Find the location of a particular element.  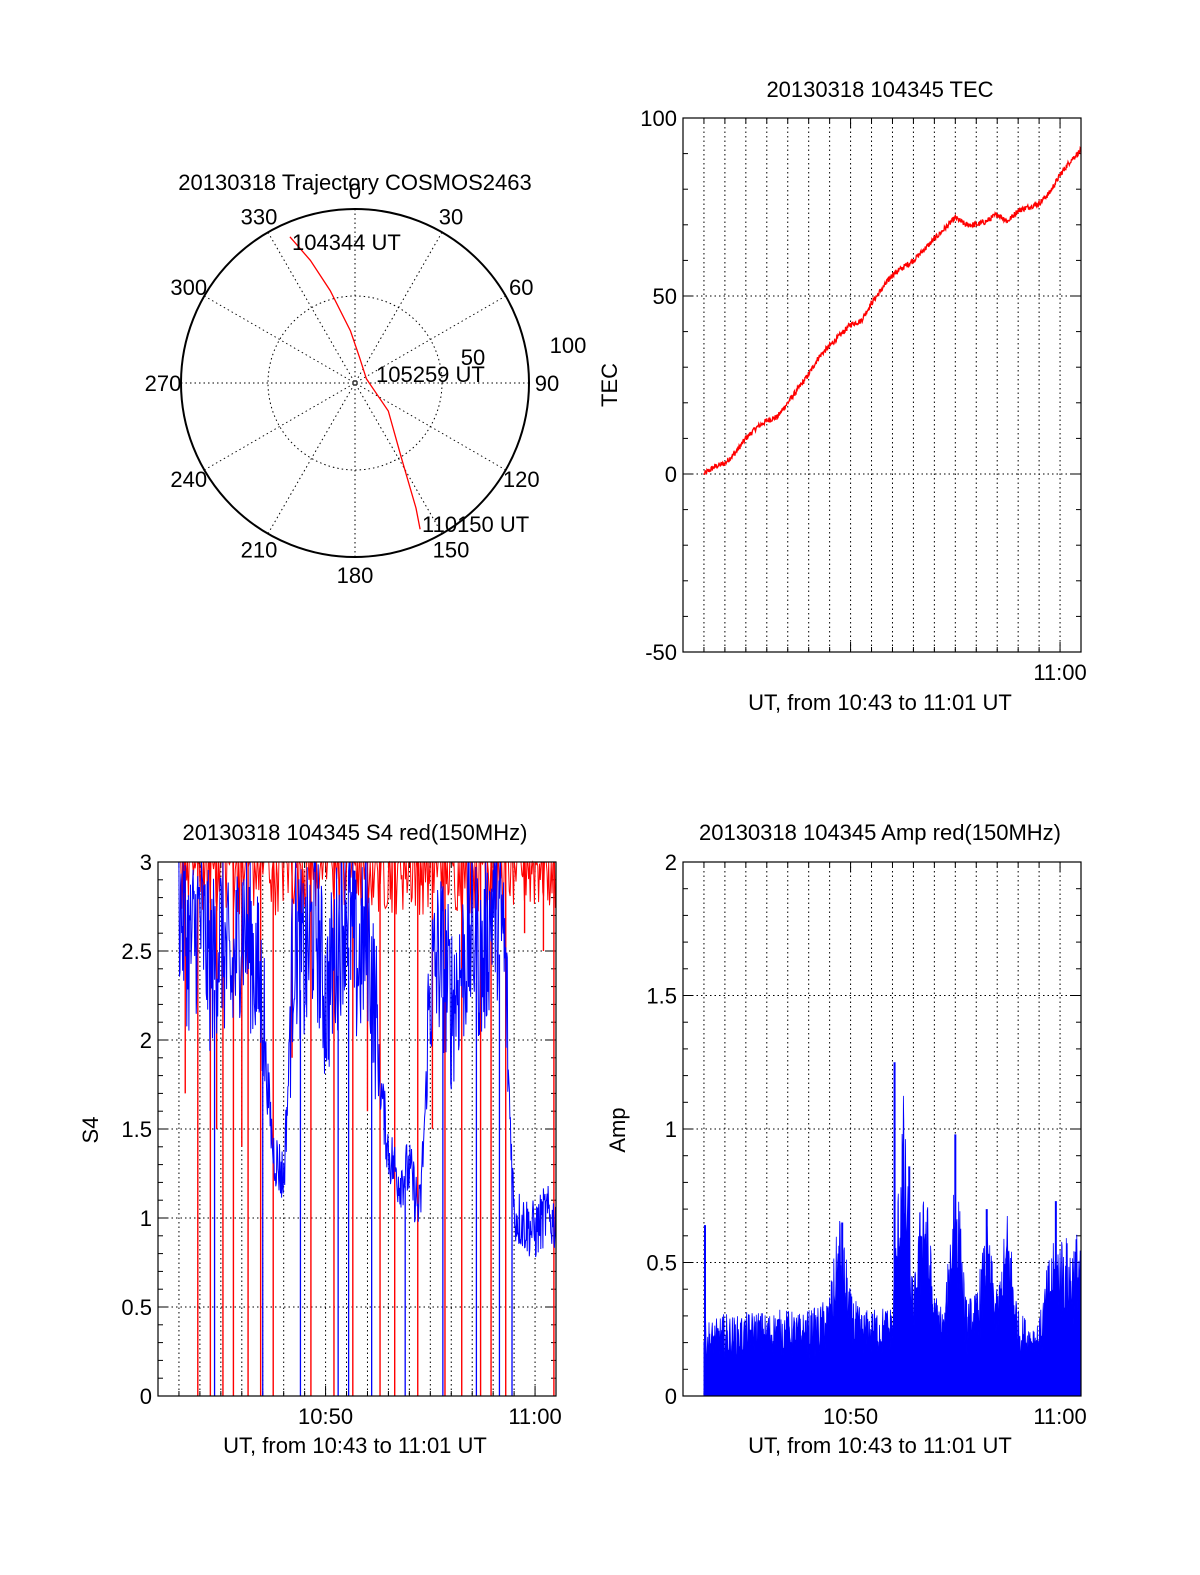

polar-angle-label: 120 is located at coordinates (521, 479).